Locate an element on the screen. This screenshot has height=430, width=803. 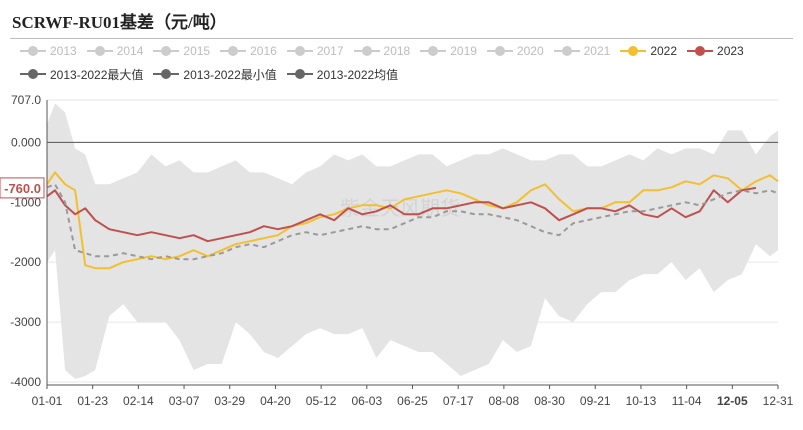
legend-item-2015: 2015 is located at coordinates (181, 51).